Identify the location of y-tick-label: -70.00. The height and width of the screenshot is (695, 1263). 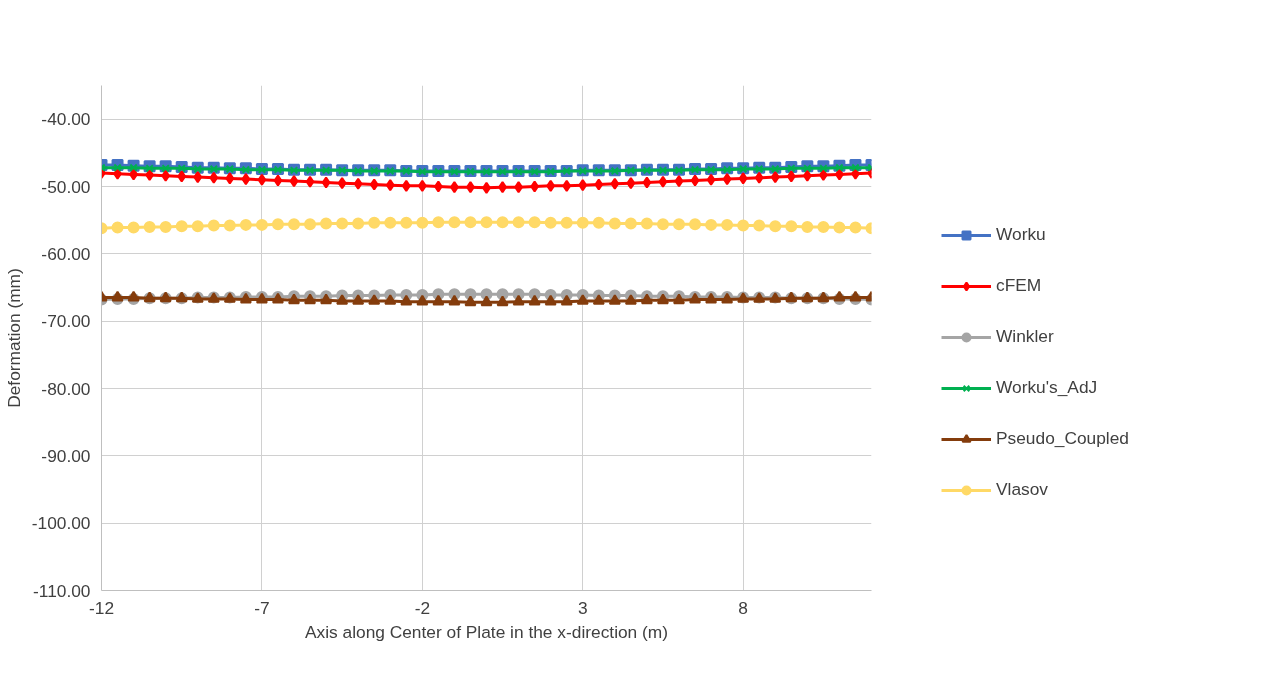
(66, 321).